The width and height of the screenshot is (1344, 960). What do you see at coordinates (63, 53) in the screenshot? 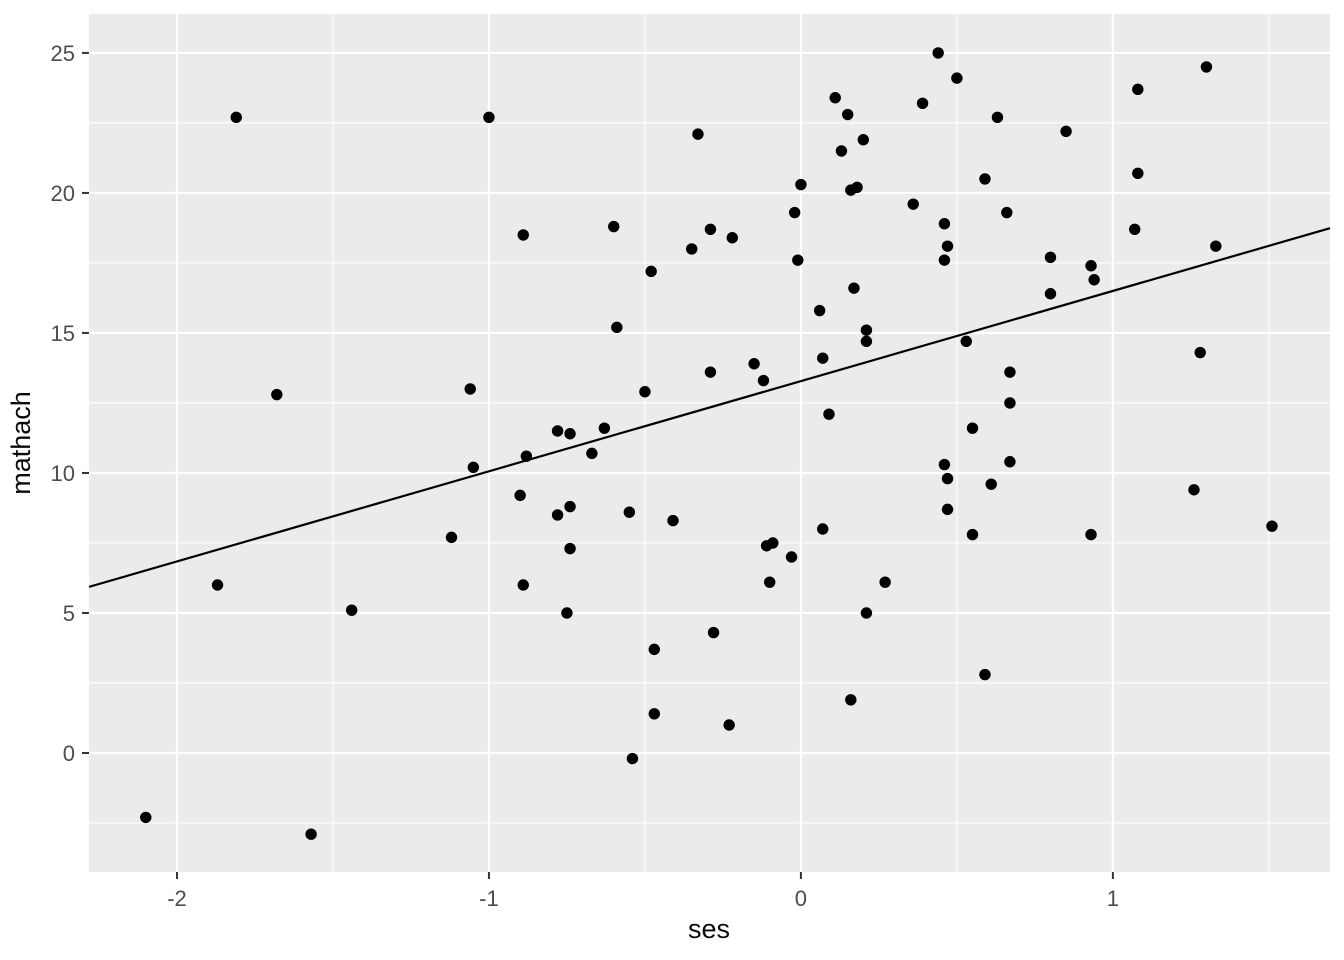
I see `y-tick-label: 25` at bounding box center [63, 53].